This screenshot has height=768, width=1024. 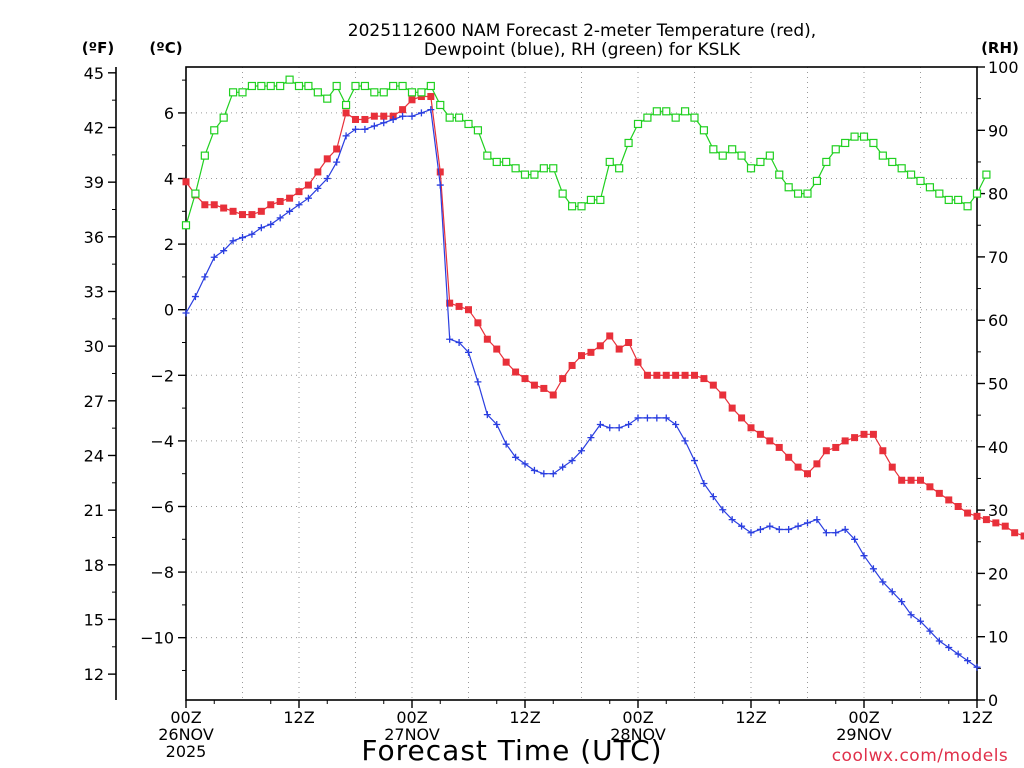 What do you see at coordinates (993, 700) in the screenshot?
I see `rh-tick-label: 0` at bounding box center [993, 700].